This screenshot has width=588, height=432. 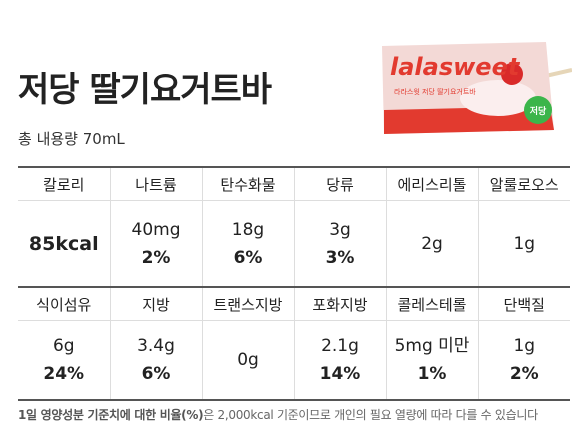 I want to click on badge, so click(x=538, y=110).